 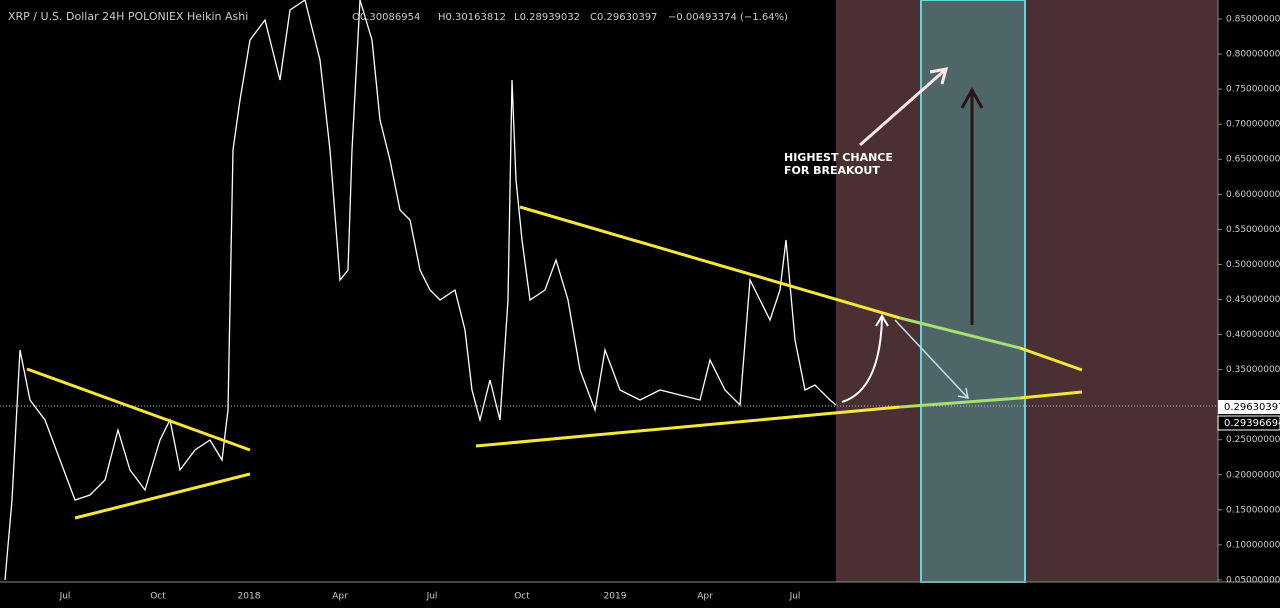 I want to click on ohlc-close: C0.29630397, so click(x=623, y=17).